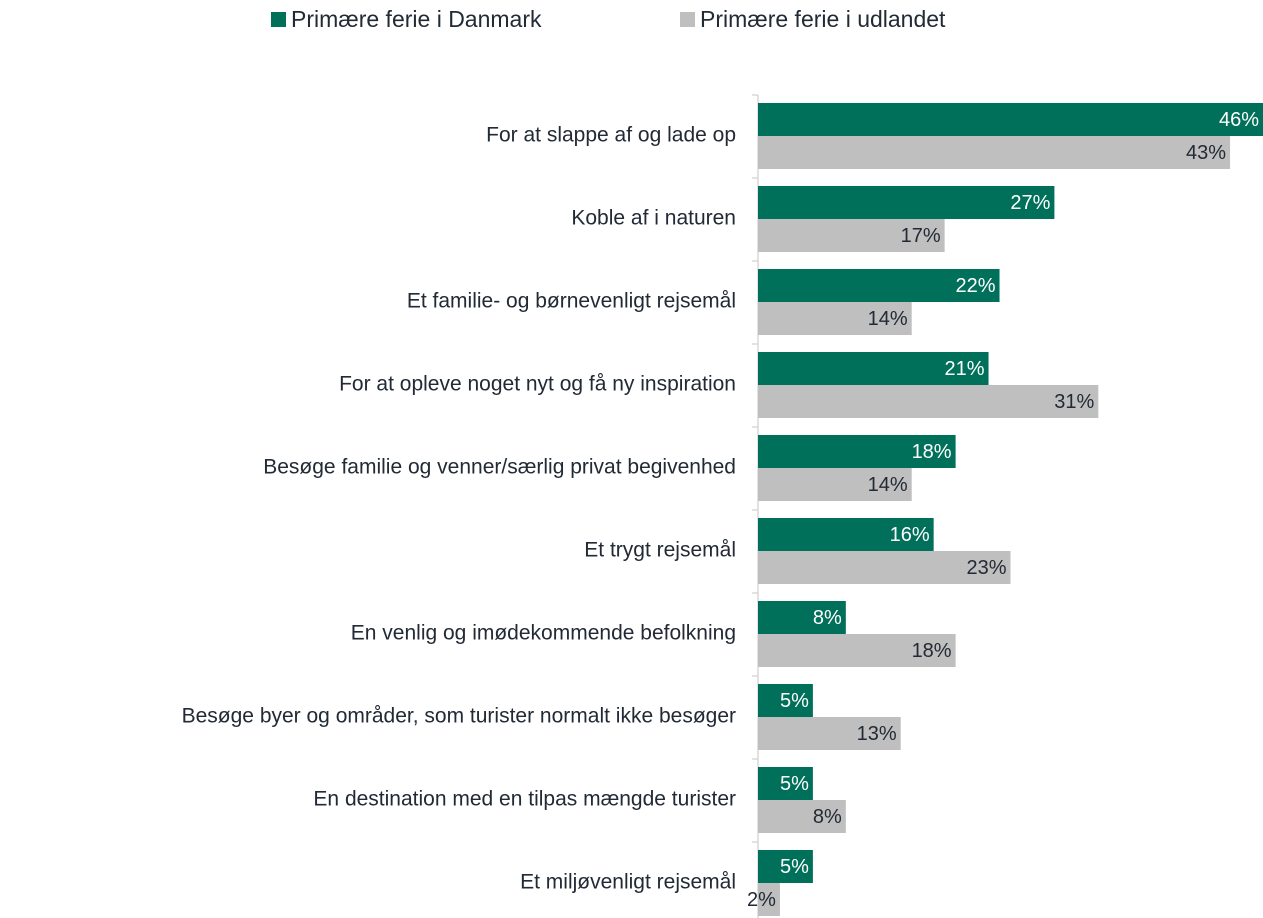 The height and width of the screenshot is (918, 1263). I want to click on category-label: Koble af i naturen, so click(653, 218).